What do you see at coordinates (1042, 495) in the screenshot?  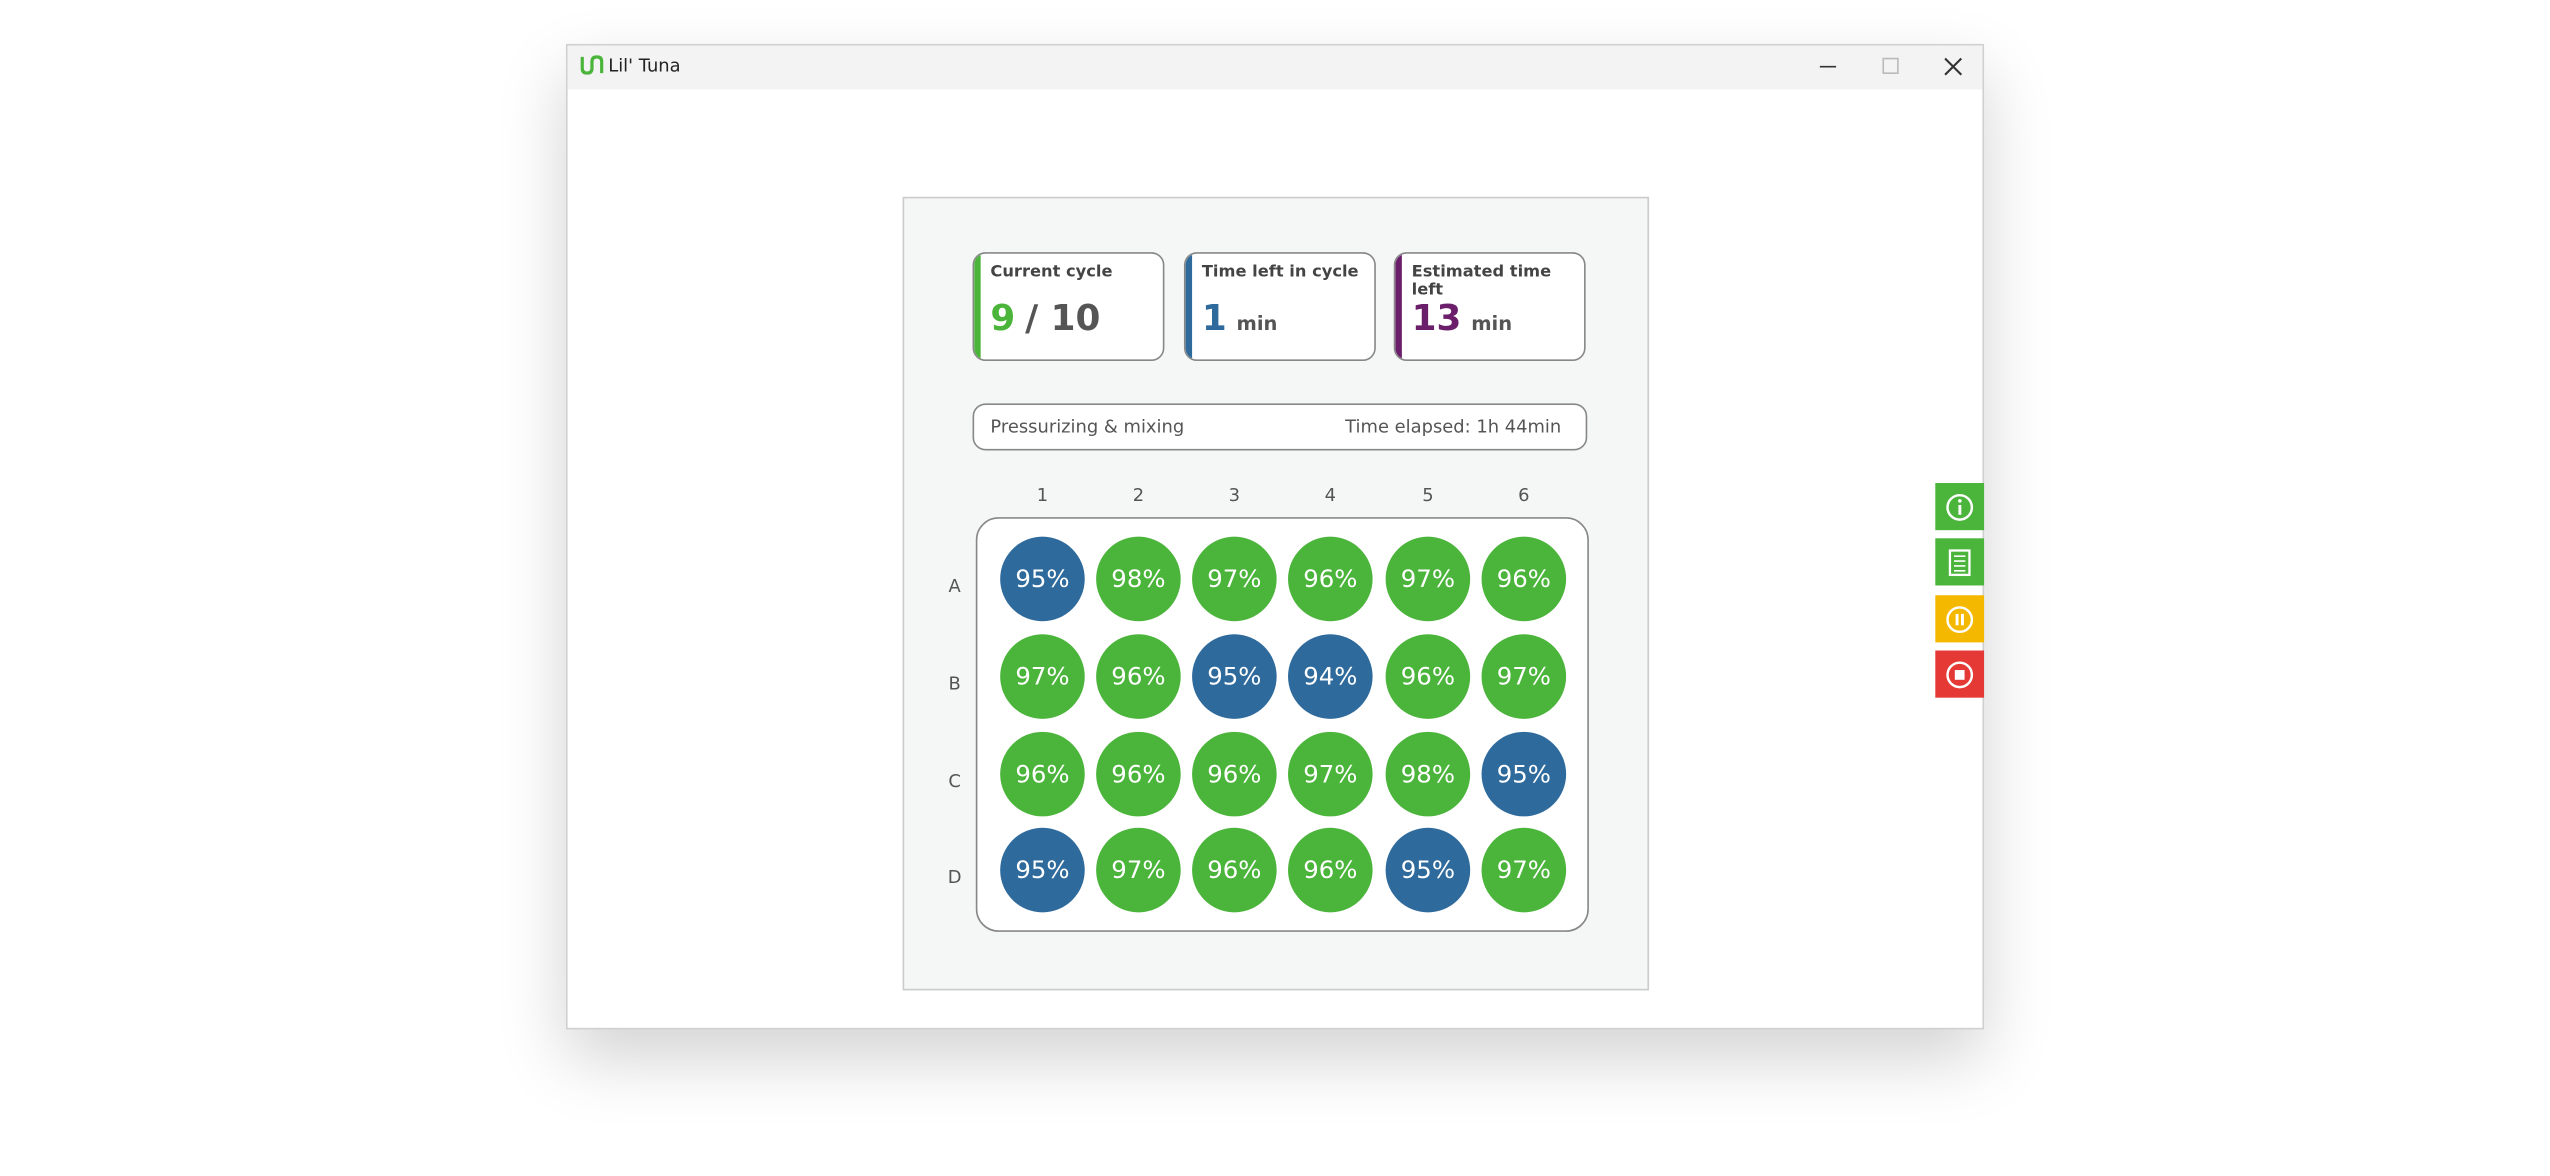 I see `column-label: 1` at bounding box center [1042, 495].